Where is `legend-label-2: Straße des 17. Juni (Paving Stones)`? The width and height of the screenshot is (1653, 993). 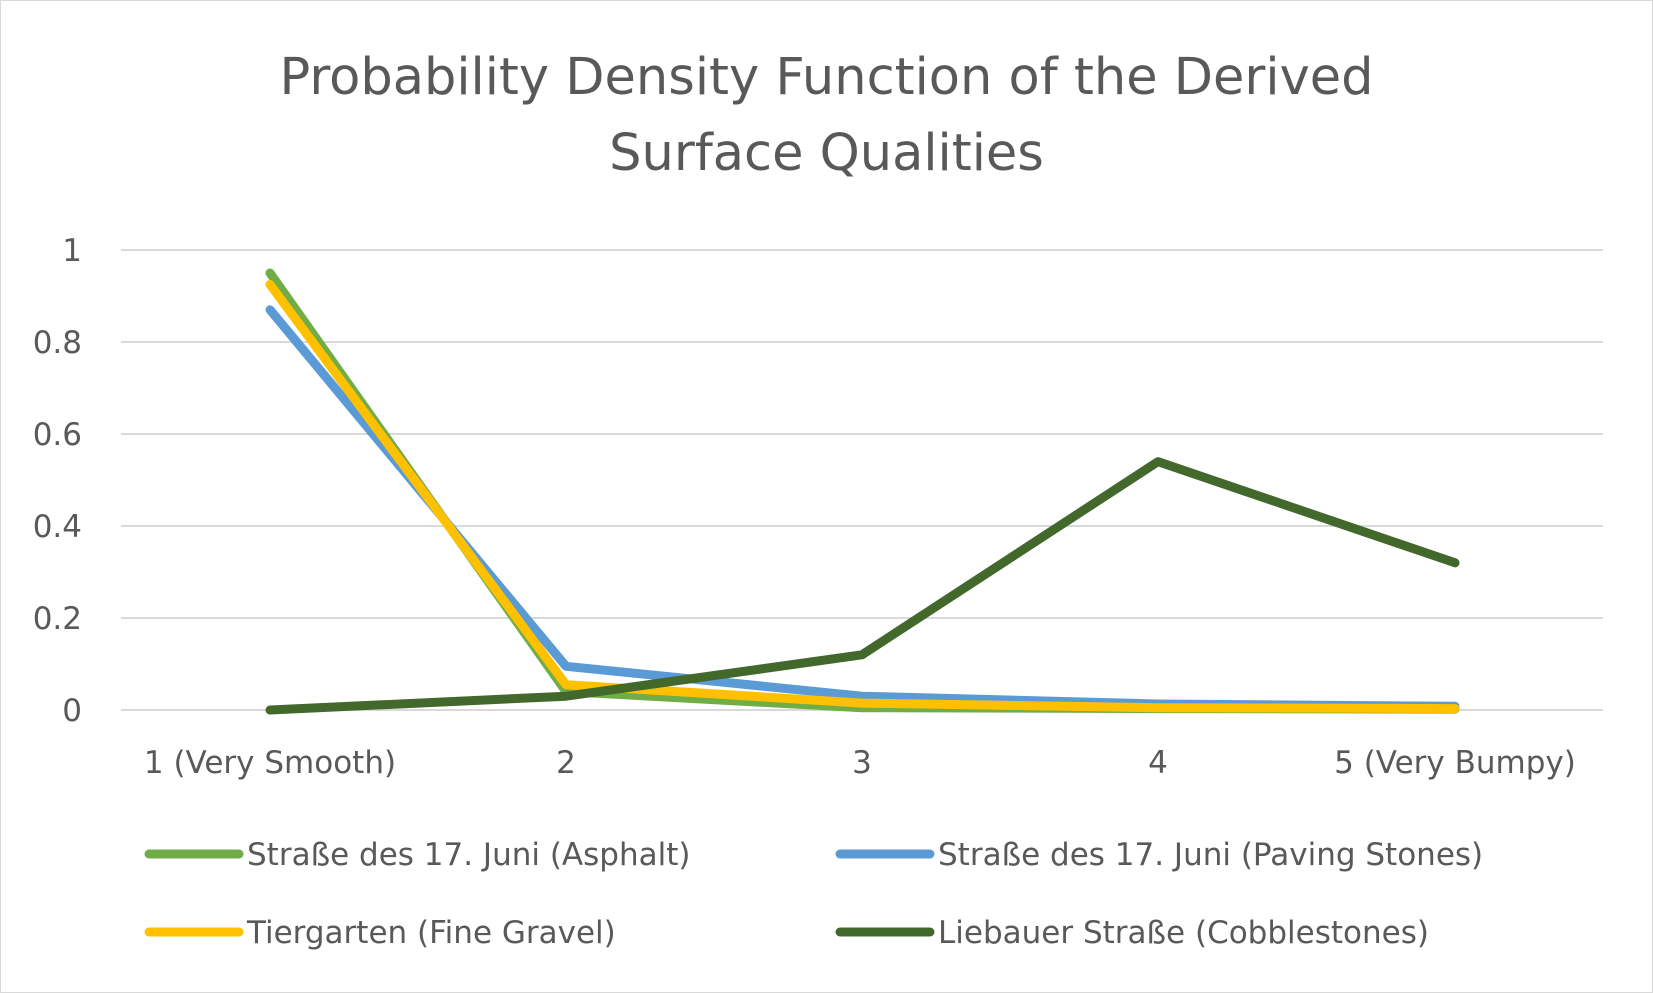
legend-label-2: Straße des 17. Juni (Paving Stones) is located at coordinates (1210, 855).